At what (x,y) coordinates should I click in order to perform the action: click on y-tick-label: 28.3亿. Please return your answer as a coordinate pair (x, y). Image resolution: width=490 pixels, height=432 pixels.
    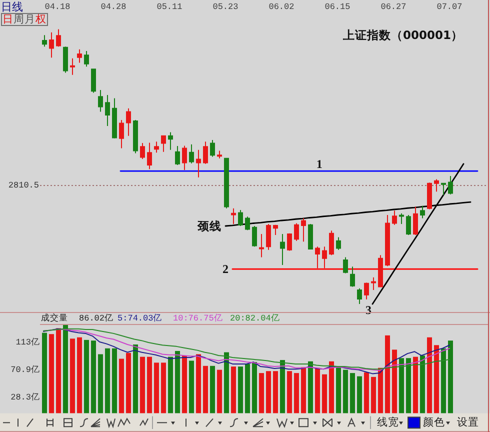
    Looking at the image, I should click on (25, 397).